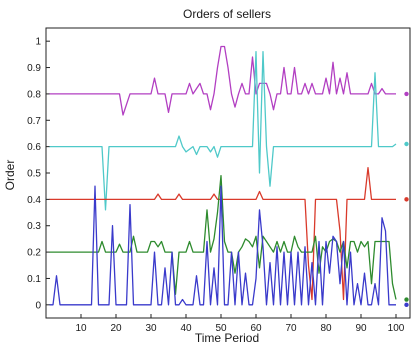  I want to click on y-tick-label: 0.2, so click(34, 253).